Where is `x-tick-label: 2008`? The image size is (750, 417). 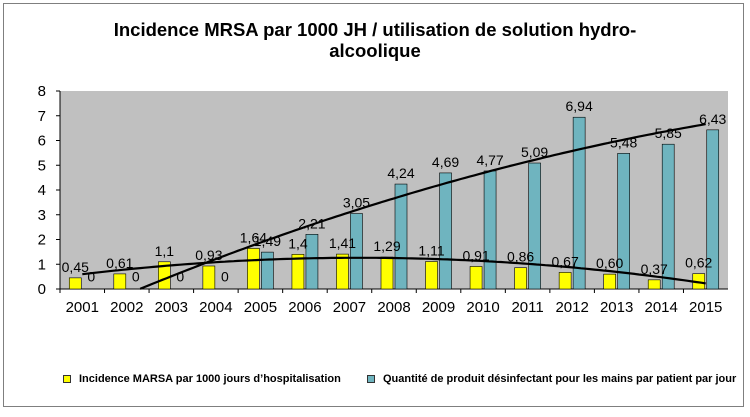
x-tick-label: 2008 is located at coordinates (393, 307).